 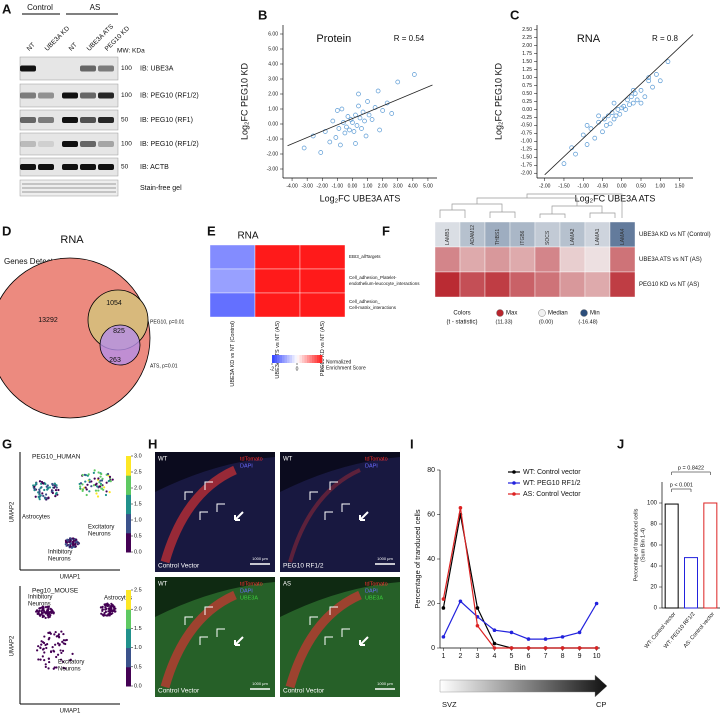 I want to click on legend-value: (11.33), so click(x=503, y=322).